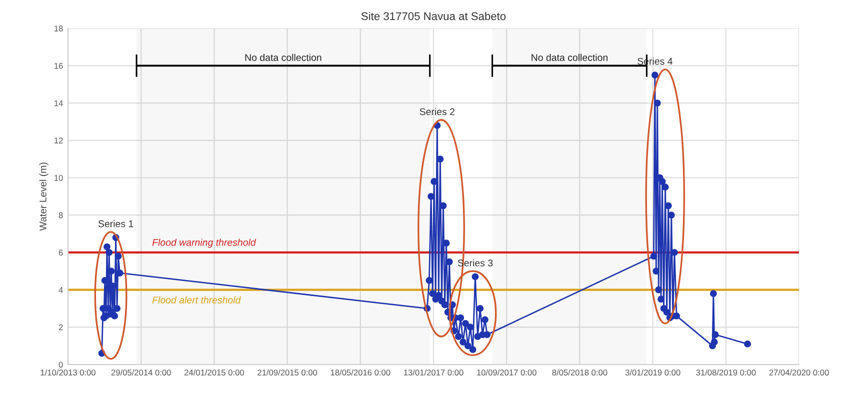  I want to click on x-tick-label: 13/01/2017 0:00, so click(434, 372).